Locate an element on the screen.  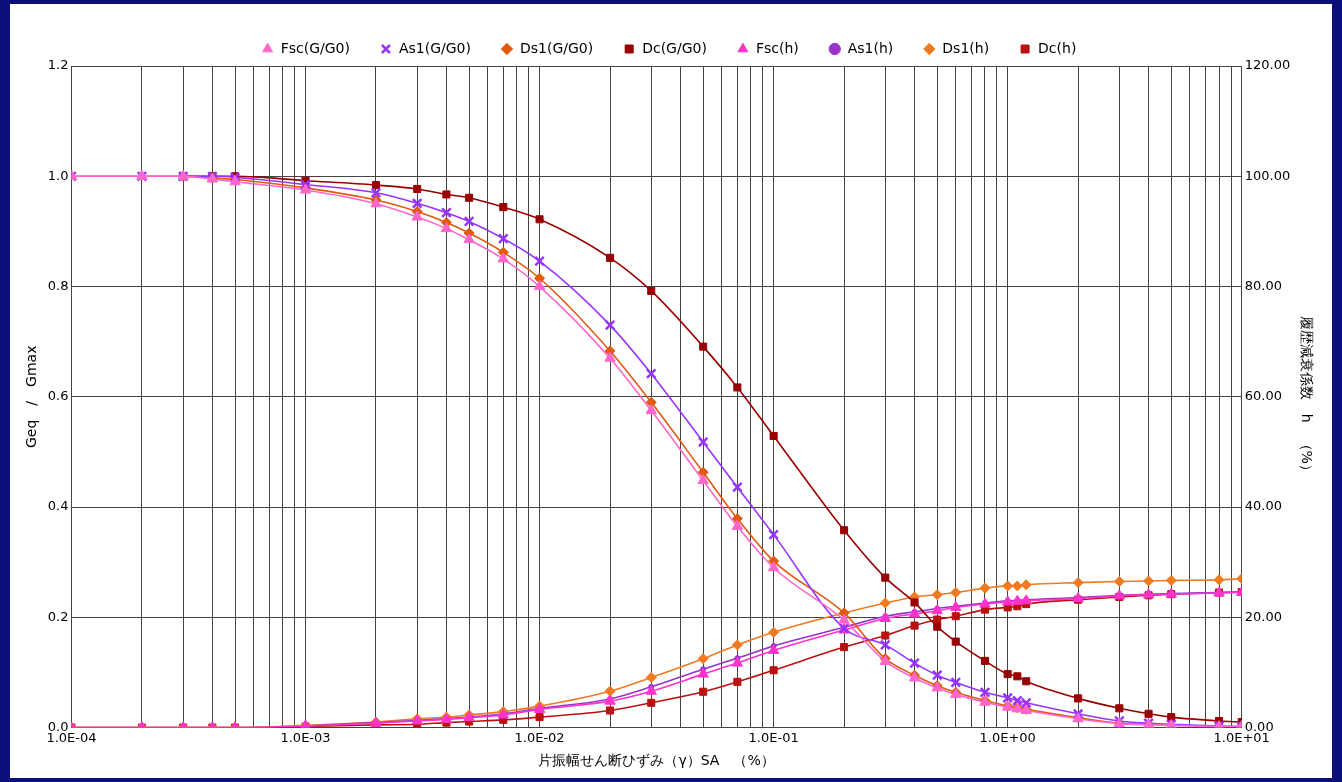
y2-tick-label: 0.00 is located at coordinates (1259, 726).